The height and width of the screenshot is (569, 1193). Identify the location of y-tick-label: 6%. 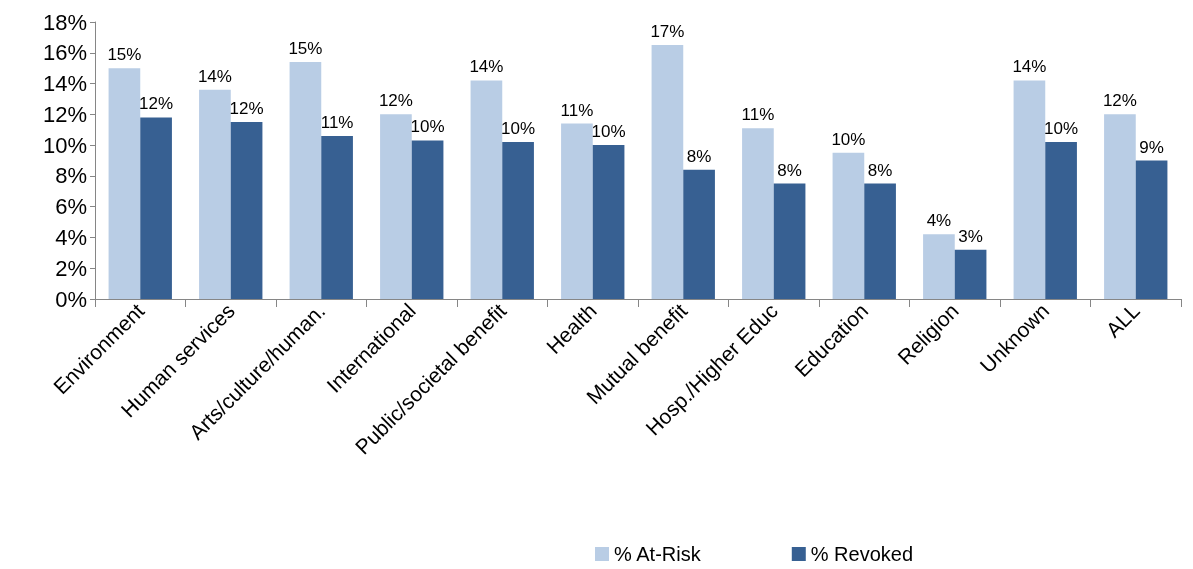
(71, 207).